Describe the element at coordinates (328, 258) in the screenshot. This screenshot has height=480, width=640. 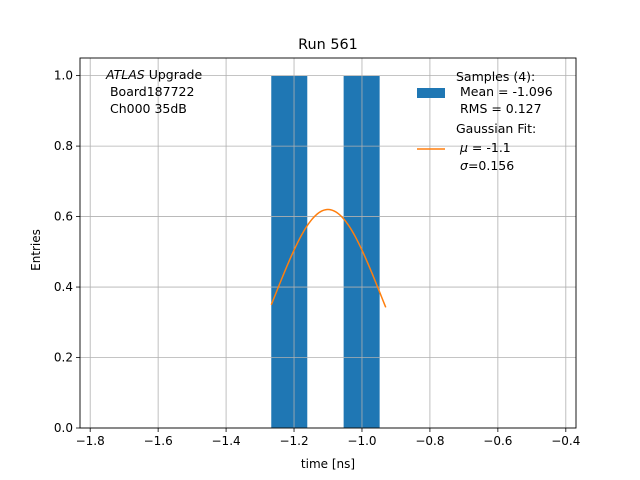
I see `gaussian-fit-curve` at that location.